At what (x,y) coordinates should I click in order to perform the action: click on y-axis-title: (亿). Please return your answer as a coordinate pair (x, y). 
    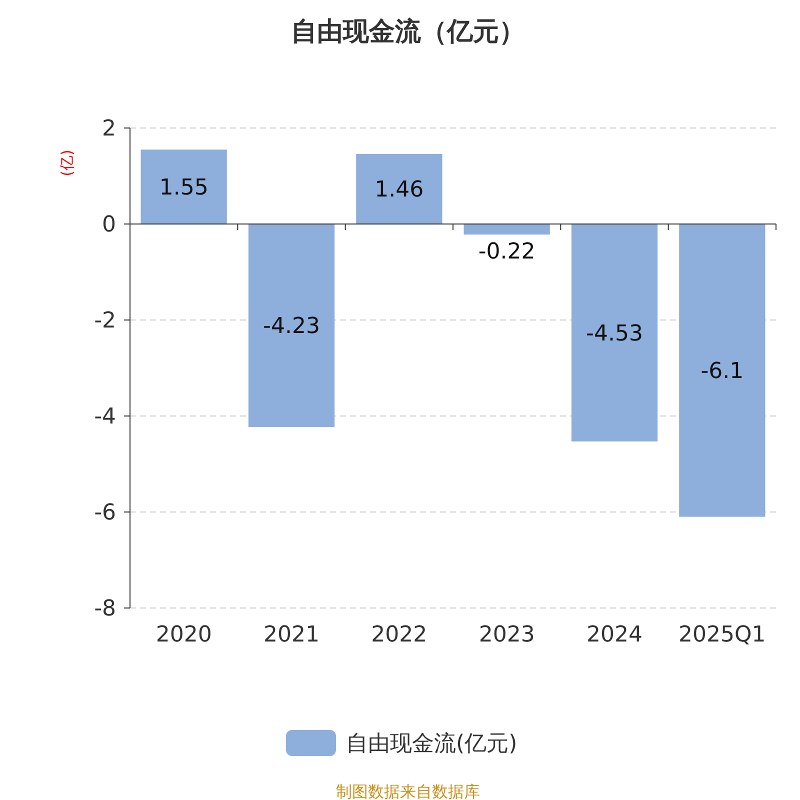
    Looking at the image, I should click on (67, 163).